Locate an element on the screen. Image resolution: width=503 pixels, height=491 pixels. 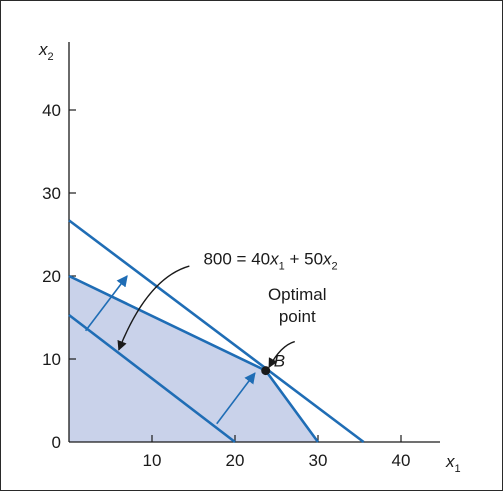
x-tick-label: 20 is located at coordinates (235, 460).